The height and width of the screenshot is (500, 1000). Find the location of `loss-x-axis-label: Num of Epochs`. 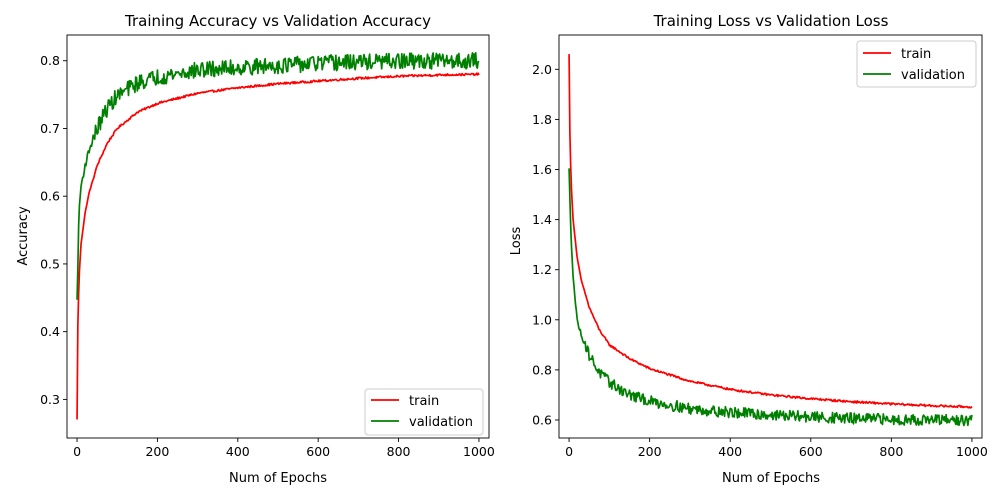

loss-x-axis-label: Num of Epochs is located at coordinates (771, 478).